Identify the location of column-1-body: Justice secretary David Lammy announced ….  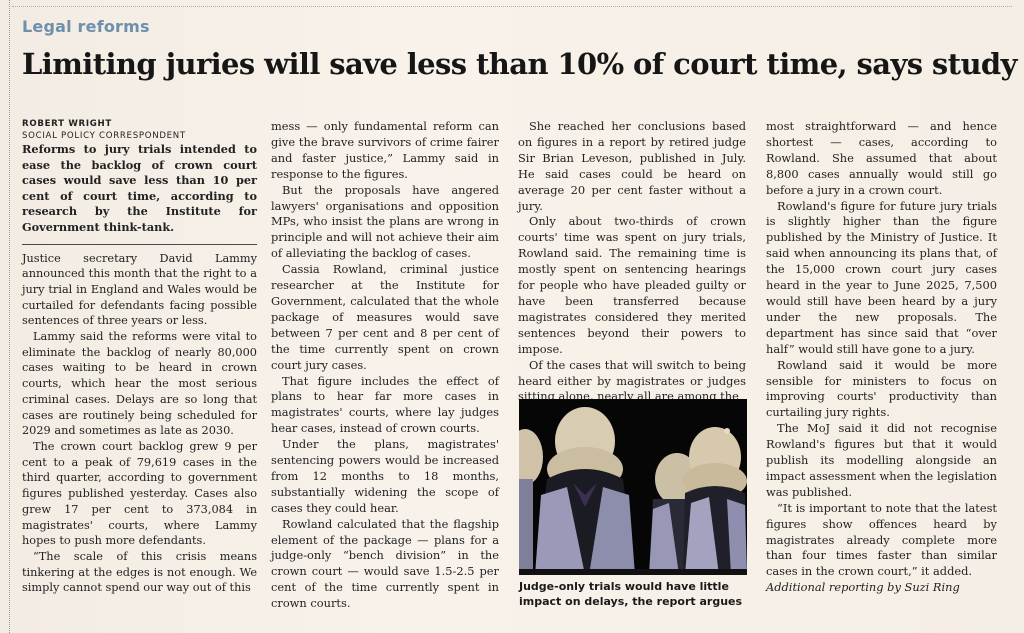
(139, 423).